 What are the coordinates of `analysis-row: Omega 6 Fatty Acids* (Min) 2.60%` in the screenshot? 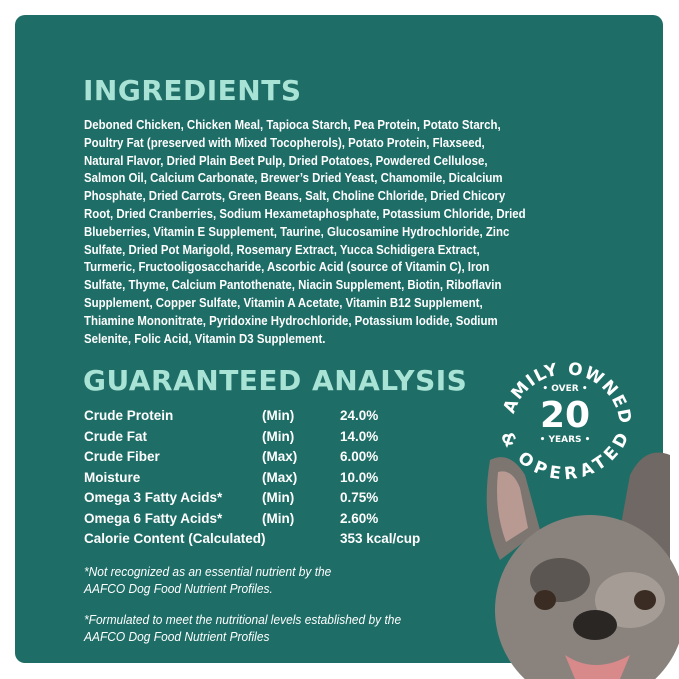 It's located at (284, 519).